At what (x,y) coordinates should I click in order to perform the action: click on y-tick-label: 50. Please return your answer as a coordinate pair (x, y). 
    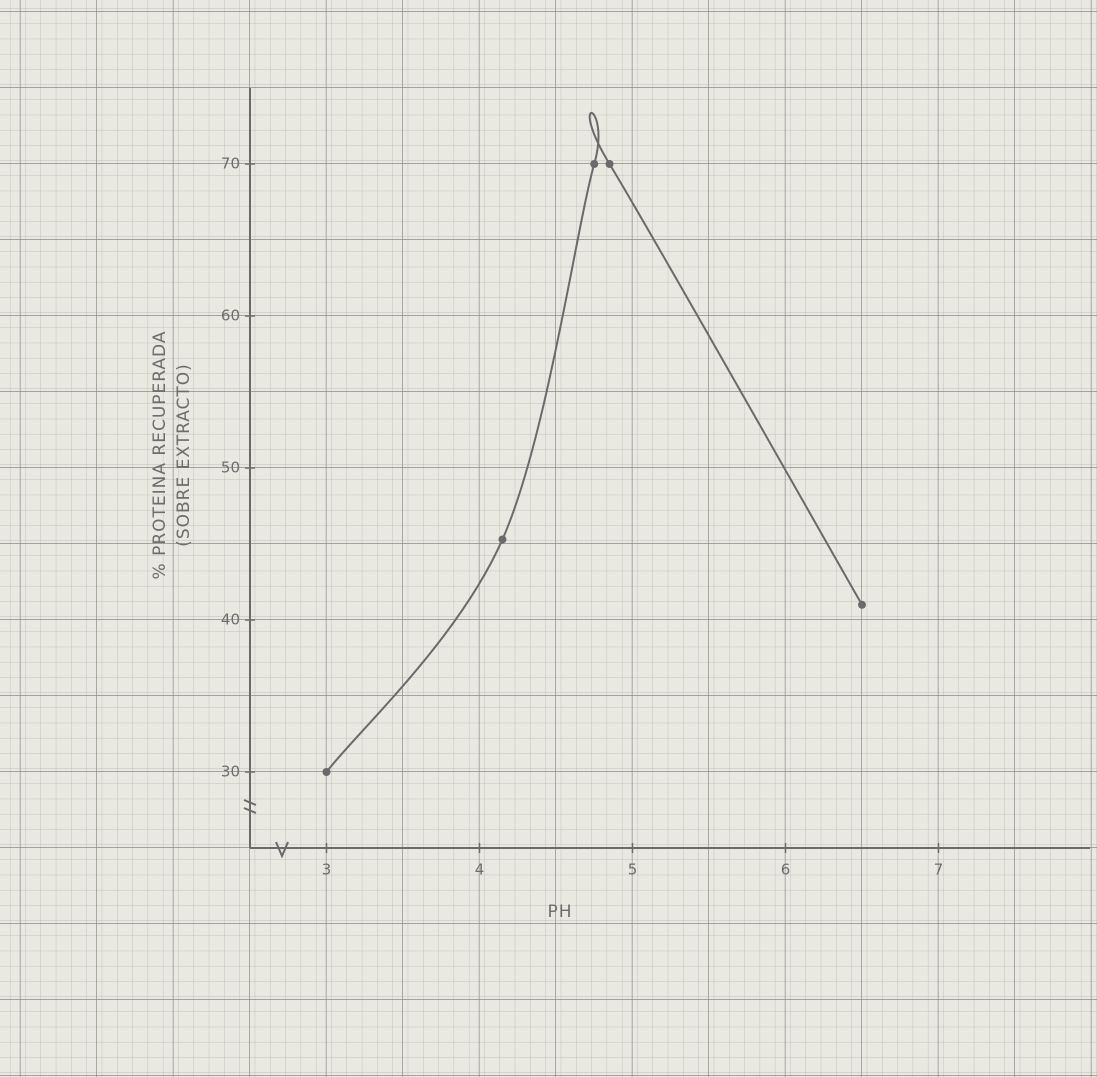
    Looking at the image, I should click on (230, 468).